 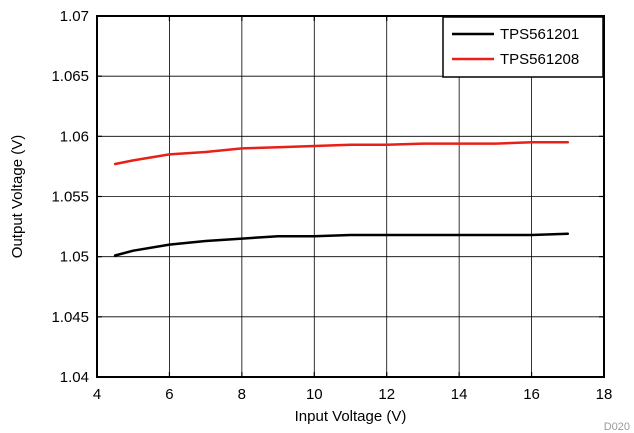 I want to click on y-tick-label: 1.055, so click(x=70, y=197).